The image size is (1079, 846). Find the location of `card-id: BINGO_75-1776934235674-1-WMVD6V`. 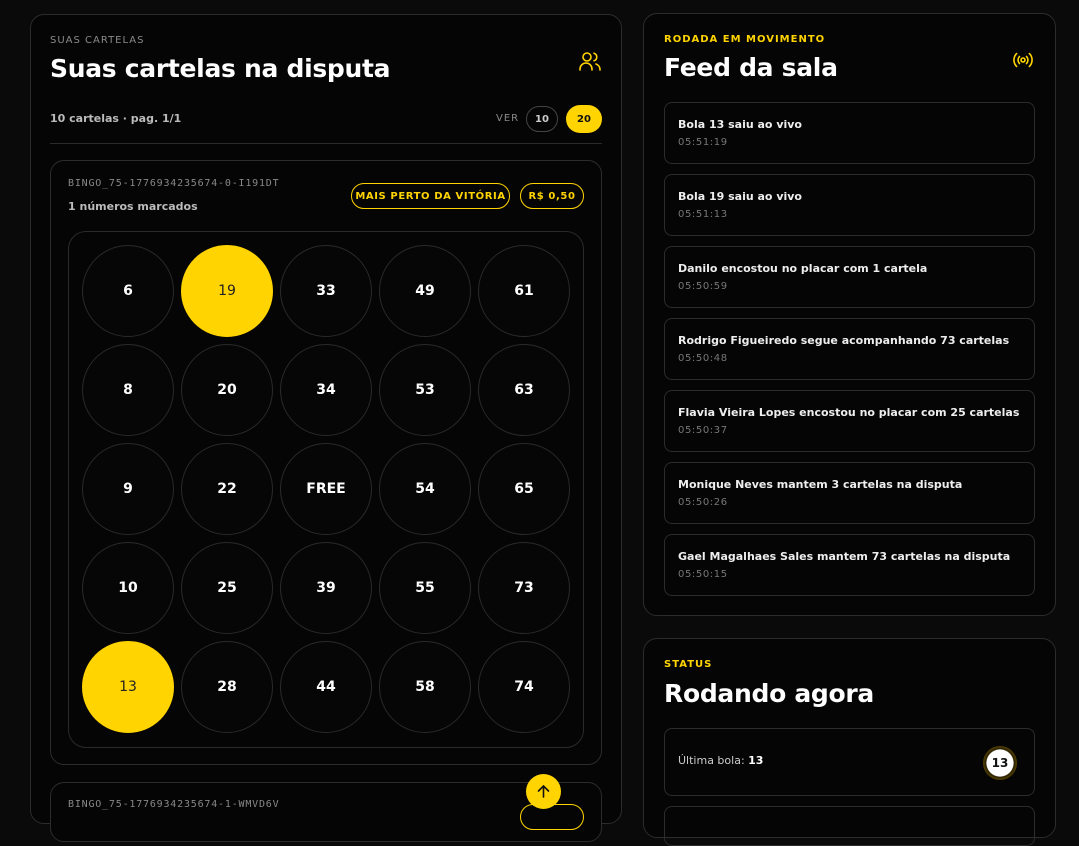

card-id: BINGO_75-1776934235674-1-WMVD6V is located at coordinates (174, 804).